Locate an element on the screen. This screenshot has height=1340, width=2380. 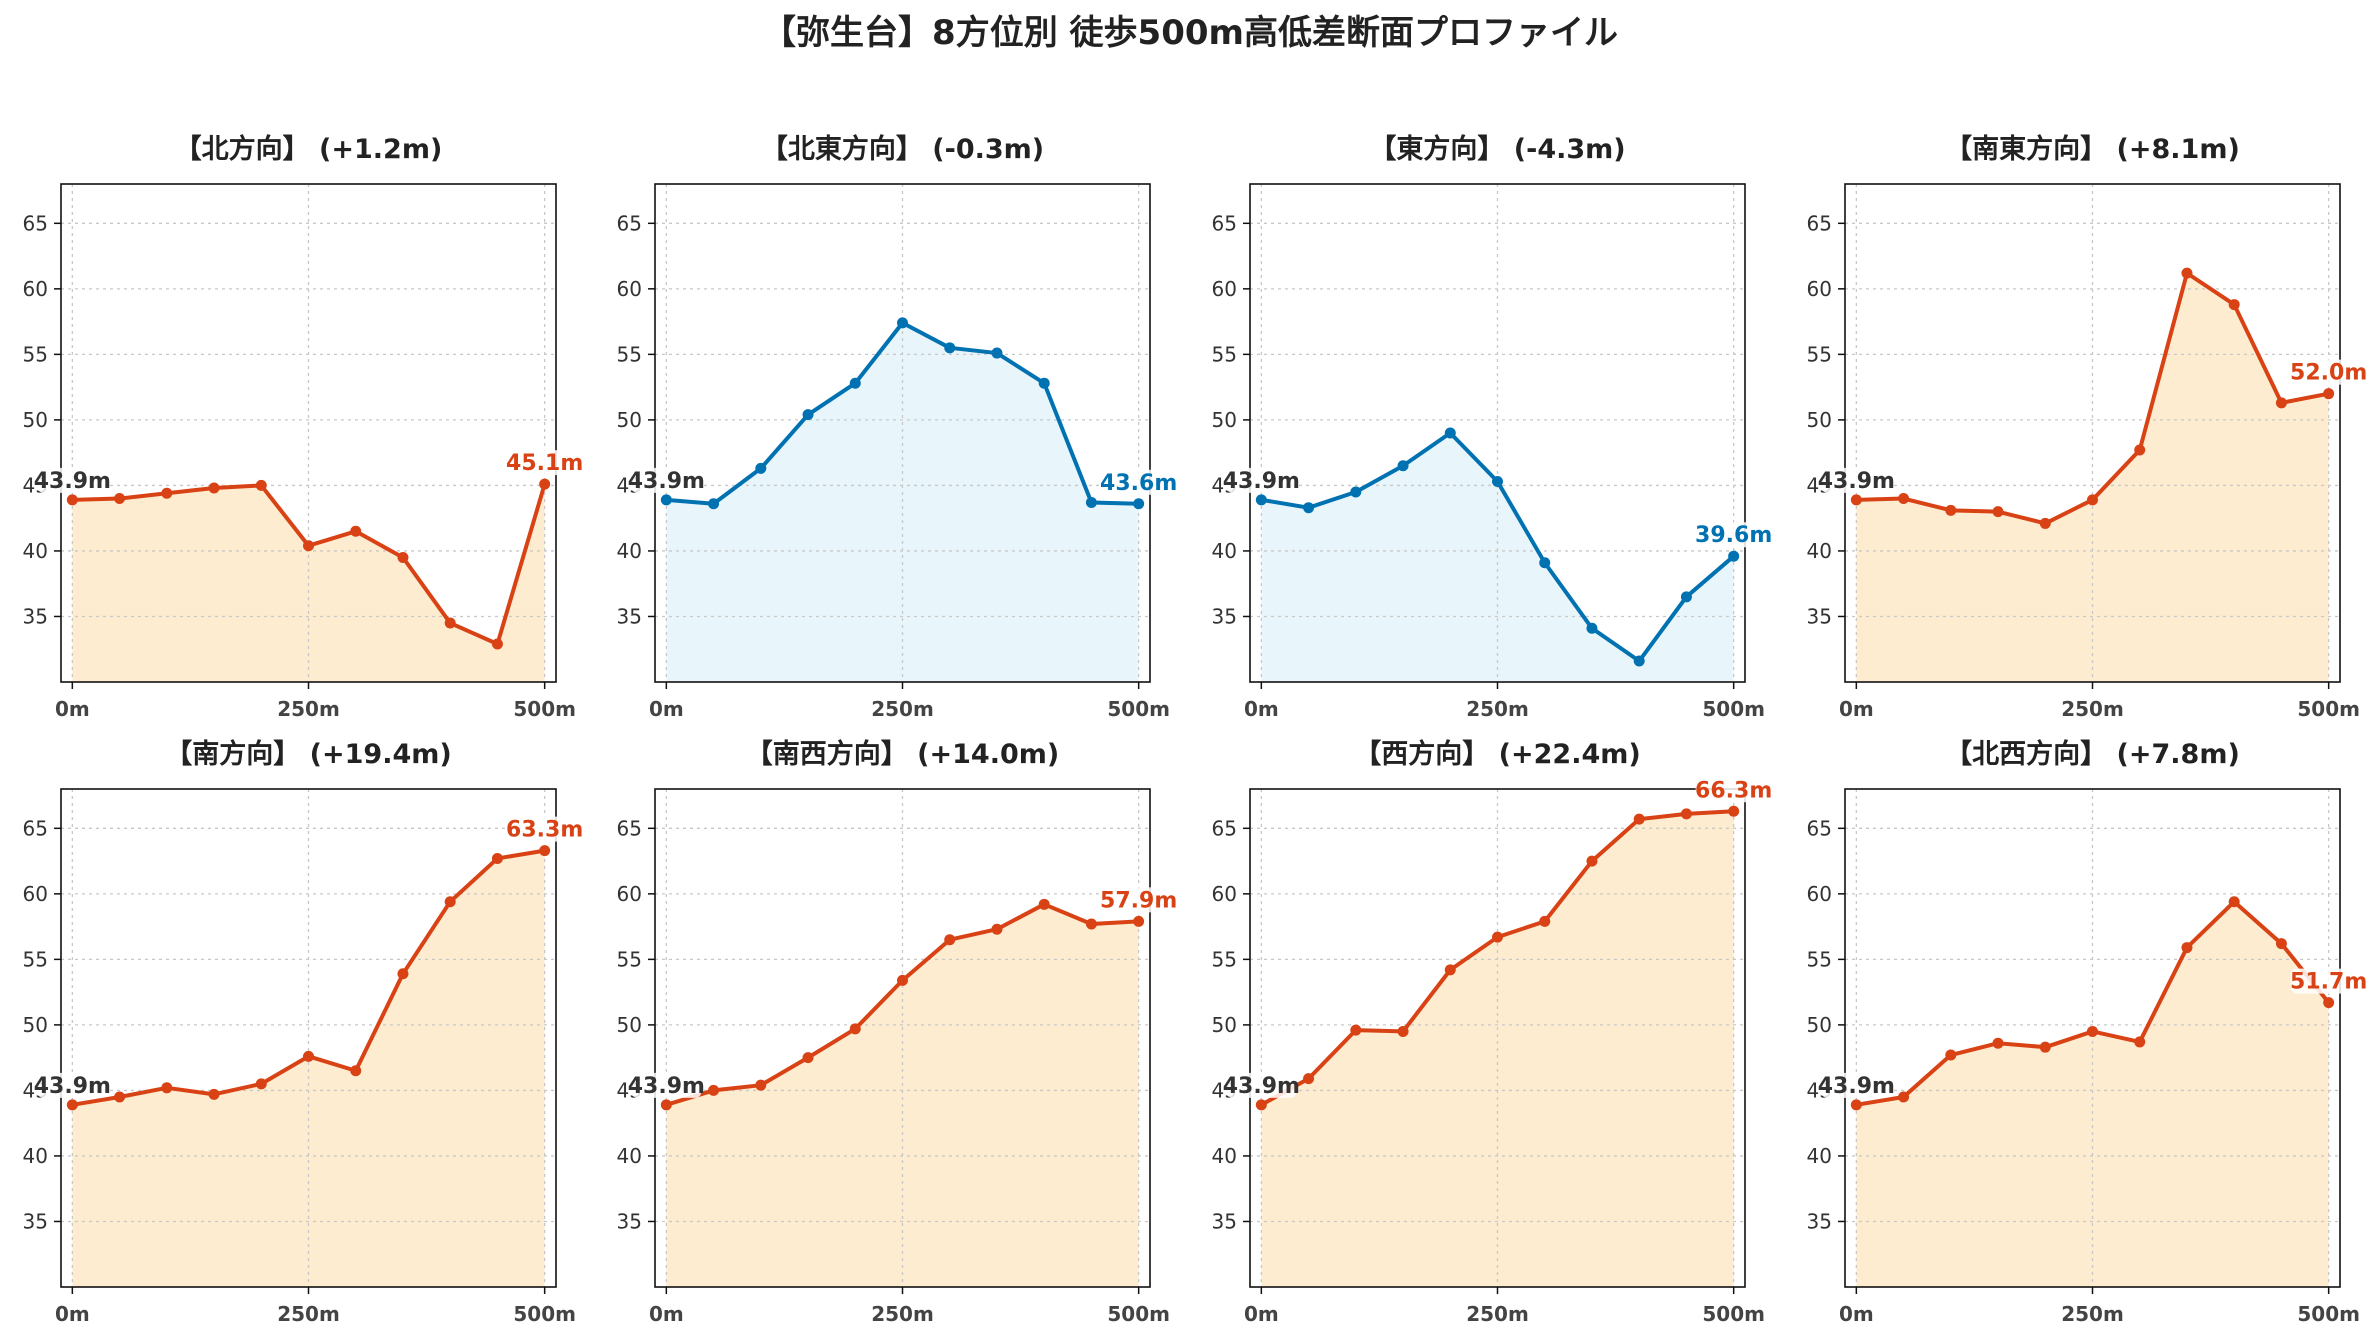
end-elevation-label: 39.6m is located at coordinates (1733, 535).